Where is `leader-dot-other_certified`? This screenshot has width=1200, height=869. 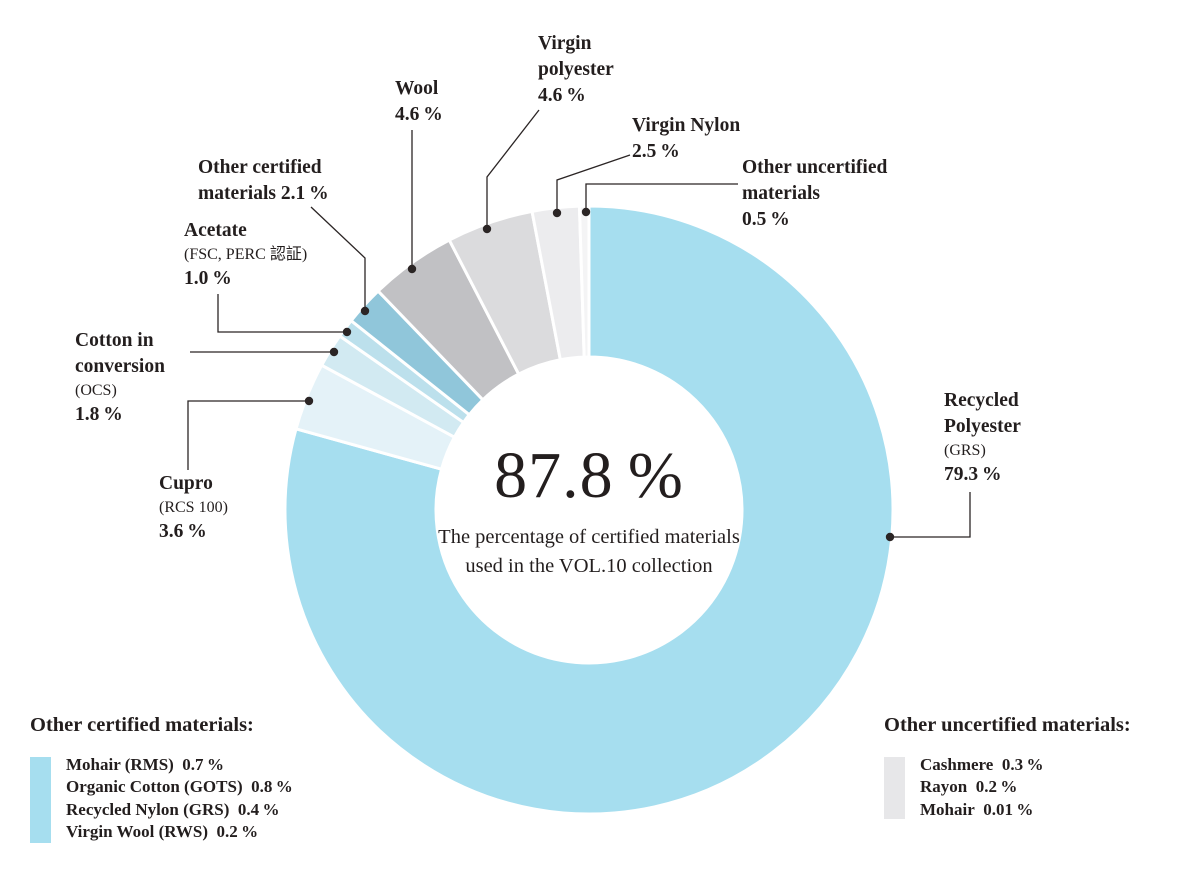 leader-dot-other_certified is located at coordinates (365, 311).